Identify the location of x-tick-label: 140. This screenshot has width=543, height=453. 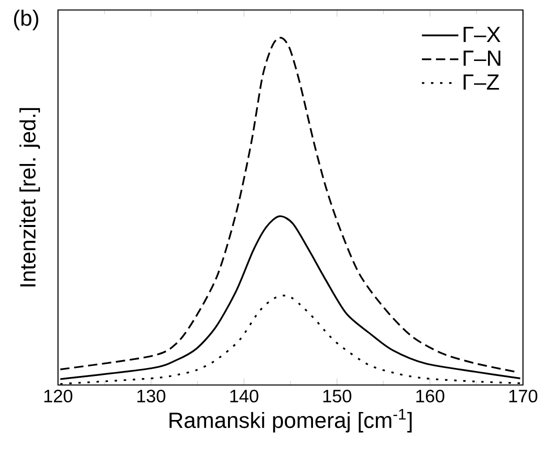
(244, 396).